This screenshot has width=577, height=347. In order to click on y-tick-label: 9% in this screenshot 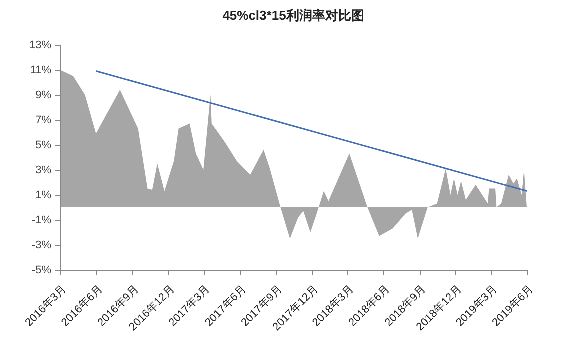, I will do `click(44, 96)`.